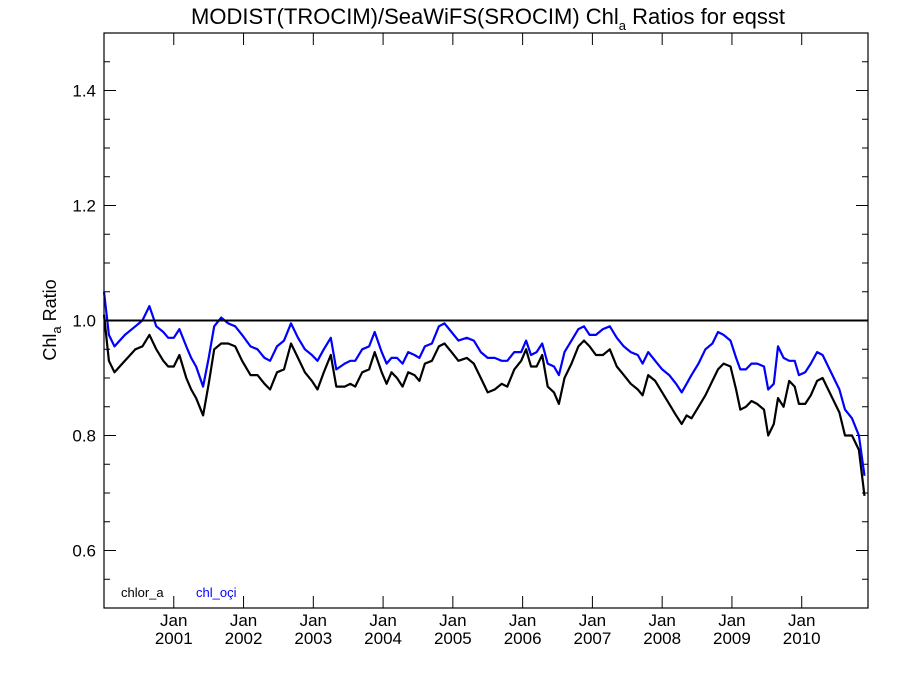  What do you see at coordinates (243, 620) in the screenshot?
I see `x-tick-month-1: Jan` at bounding box center [243, 620].